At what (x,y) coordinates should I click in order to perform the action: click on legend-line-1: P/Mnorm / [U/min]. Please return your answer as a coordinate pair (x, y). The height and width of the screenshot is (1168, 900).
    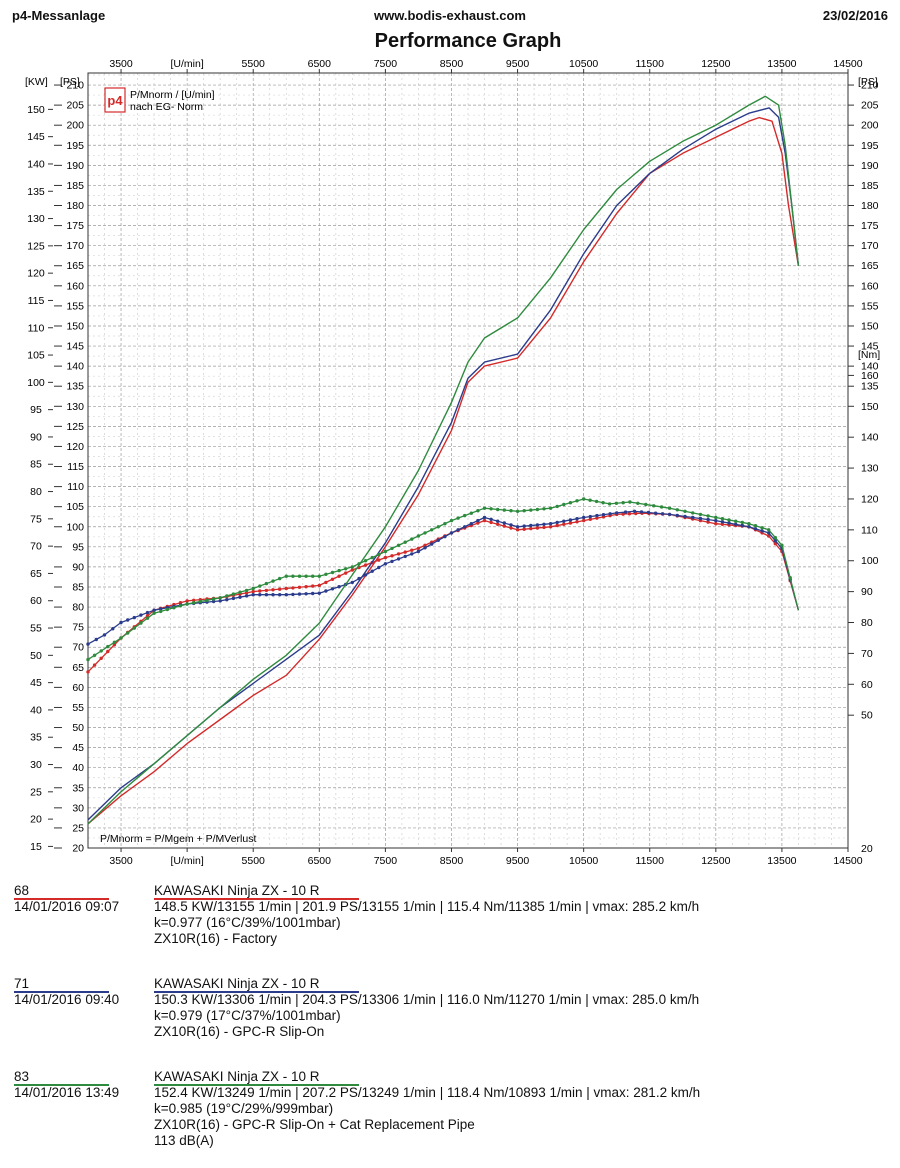
    Looking at the image, I should click on (172, 95).